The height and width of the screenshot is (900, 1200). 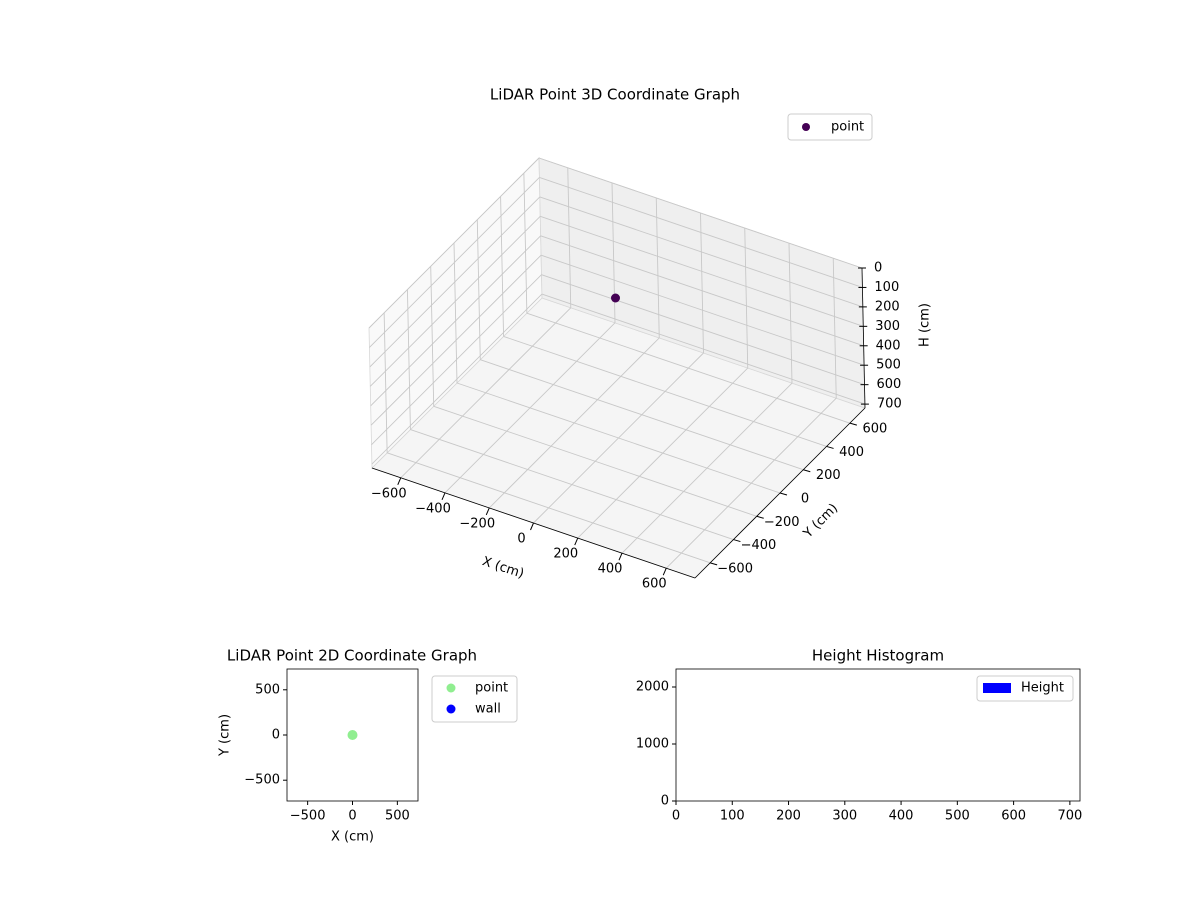 I want to click on y-tick-label: −600, so click(x=735, y=568).